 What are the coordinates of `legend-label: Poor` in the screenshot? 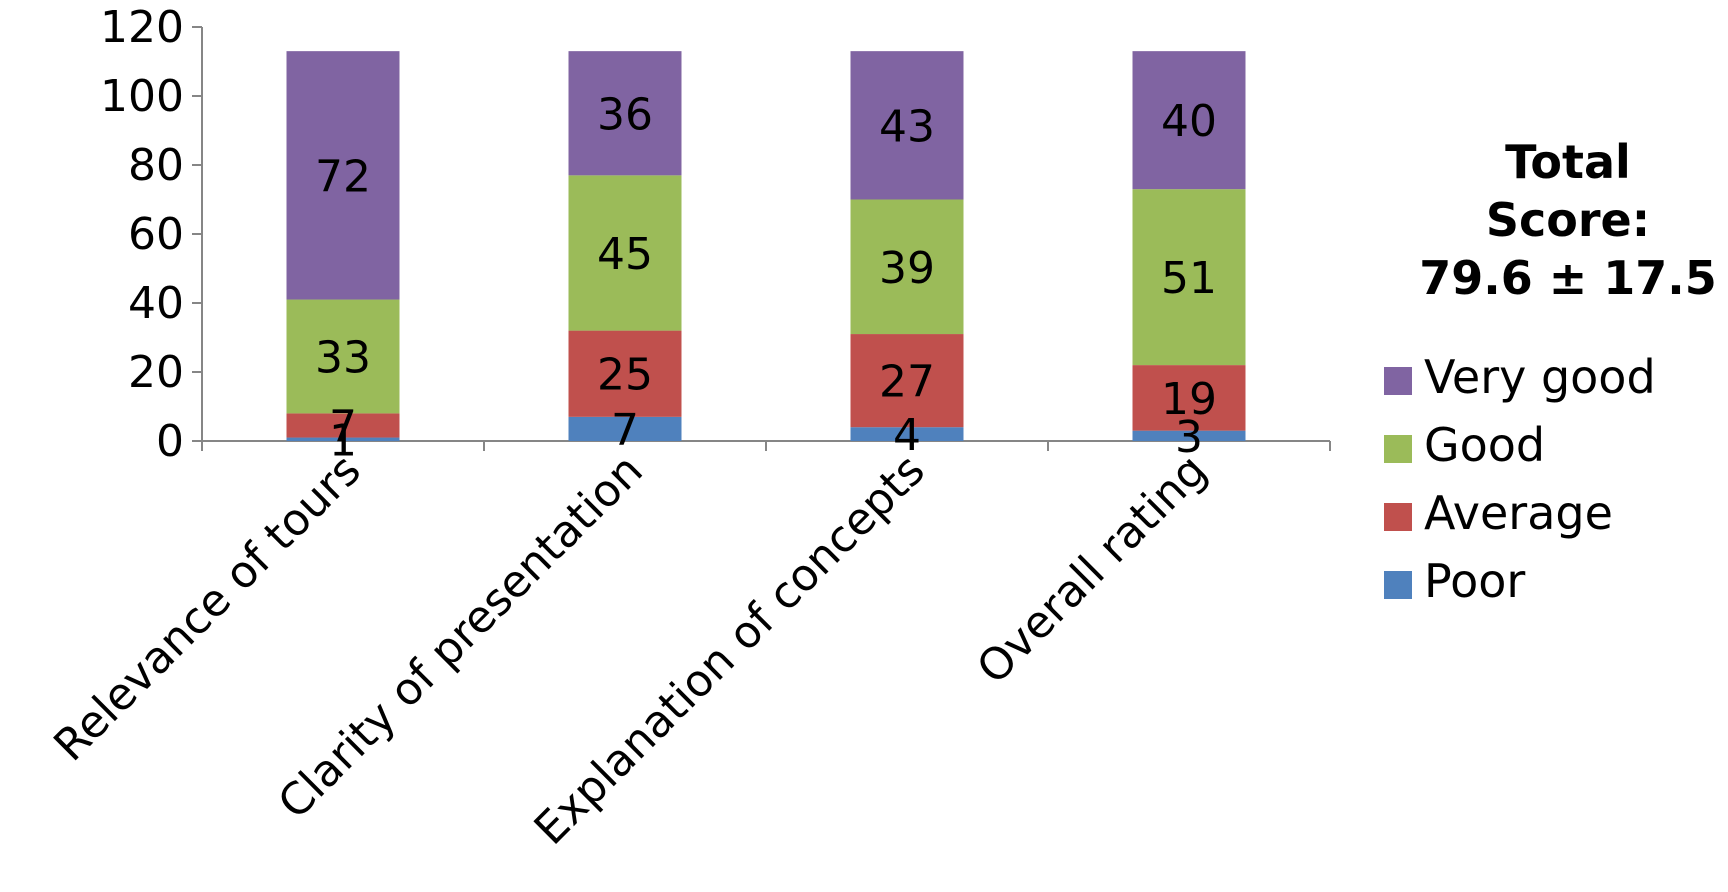 It's located at (1474, 581).